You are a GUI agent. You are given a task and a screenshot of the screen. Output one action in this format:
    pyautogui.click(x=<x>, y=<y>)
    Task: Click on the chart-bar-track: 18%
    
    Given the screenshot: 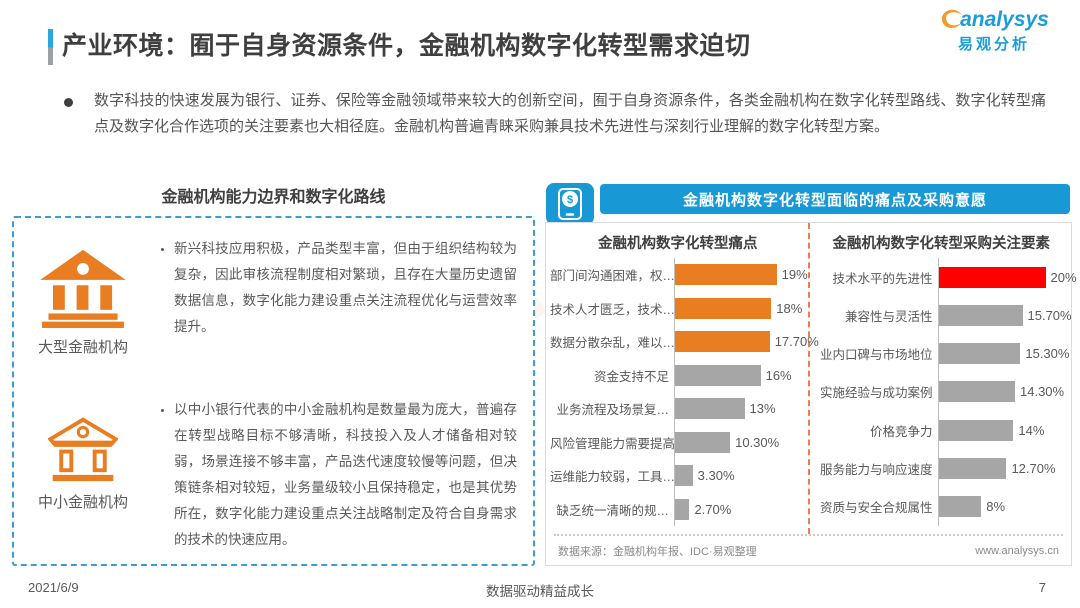 What is the action you would take?
    pyautogui.click(x=740, y=308)
    